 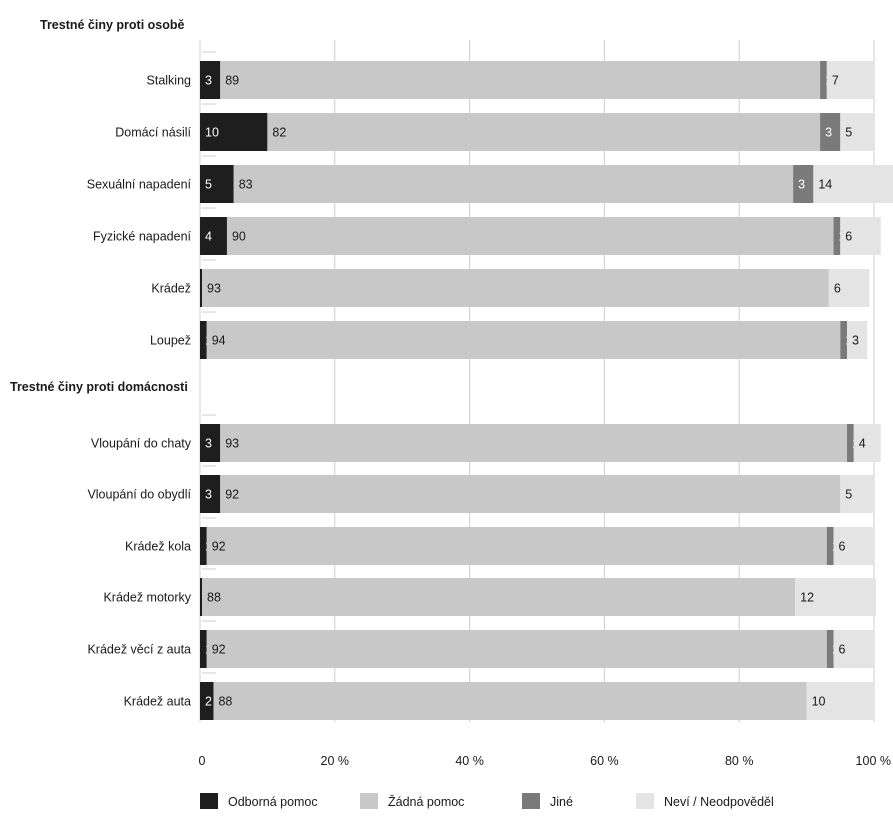 I want to click on data-label: 14, so click(x=825, y=185).